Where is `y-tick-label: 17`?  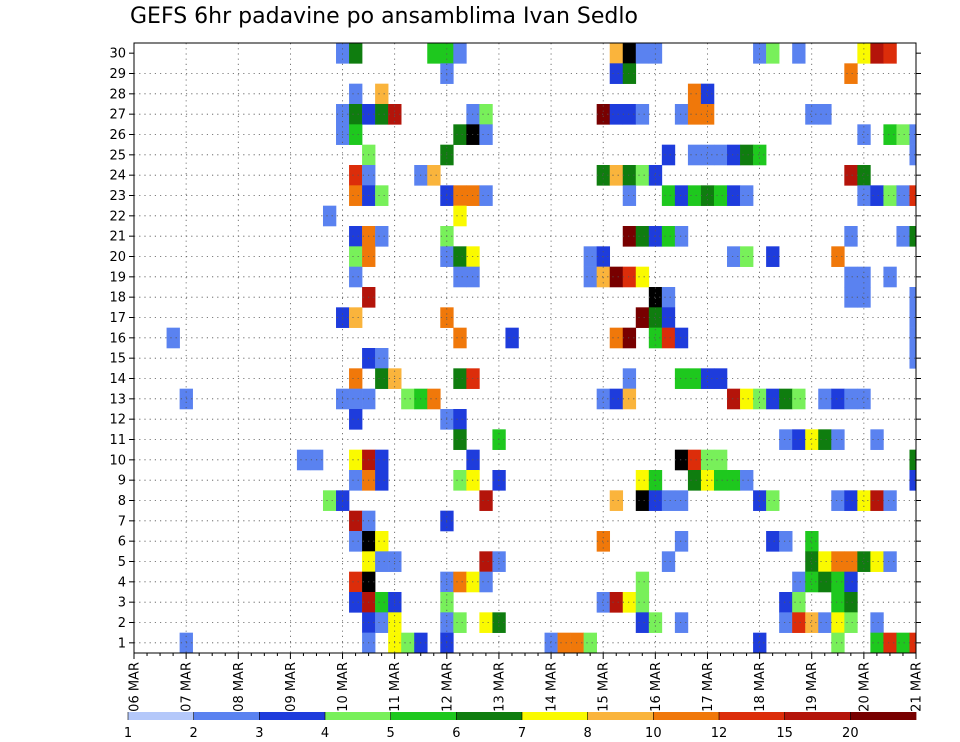
y-tick-label: 17 is located at coordinates (117, 318).